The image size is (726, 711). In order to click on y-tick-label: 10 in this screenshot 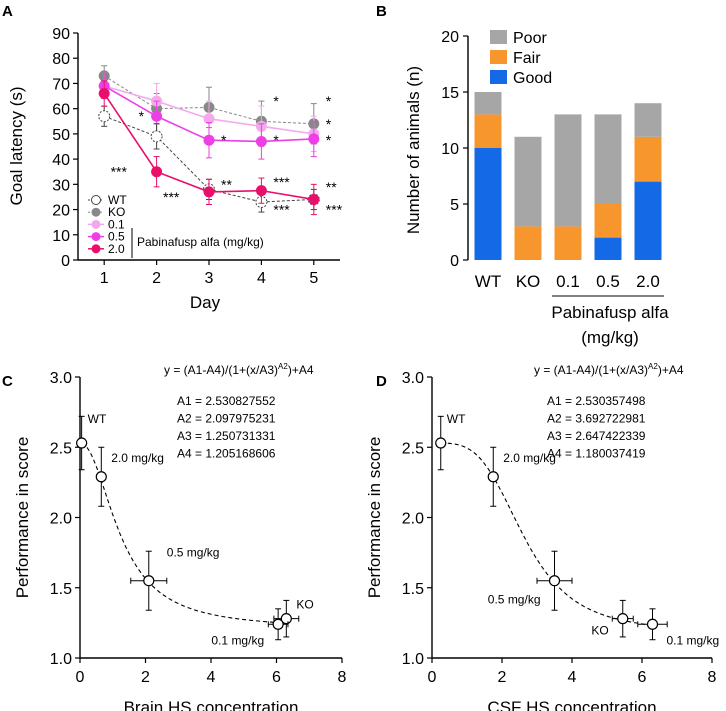, I will do `click(450, 149)`.